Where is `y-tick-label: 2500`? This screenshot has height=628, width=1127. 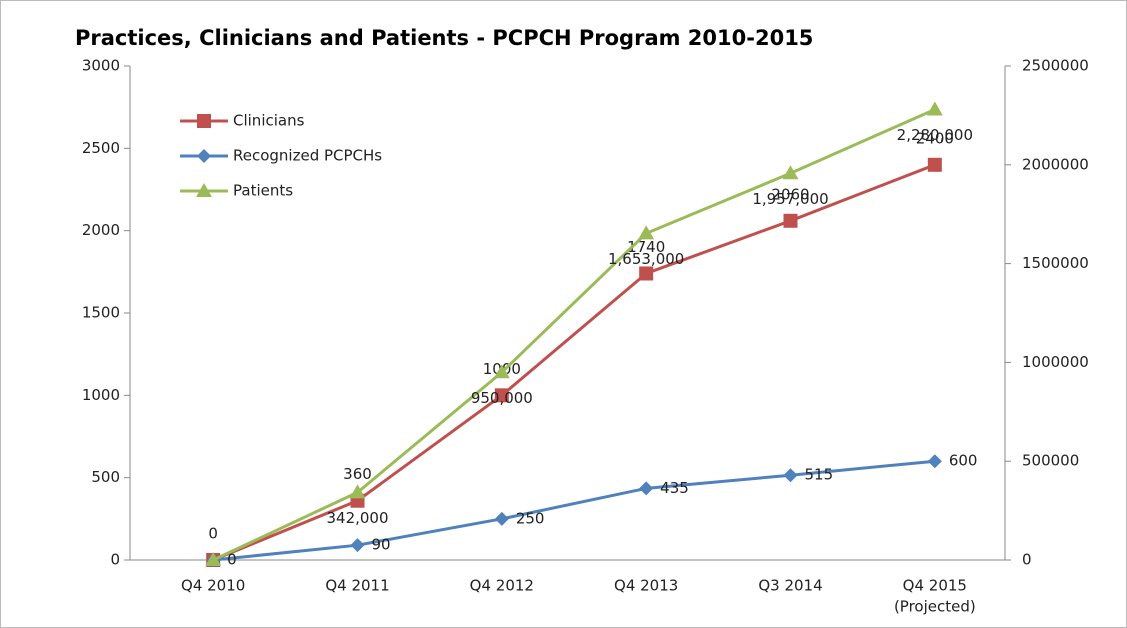 y-tick-label: 2500 is located at coordinates (101, 148).